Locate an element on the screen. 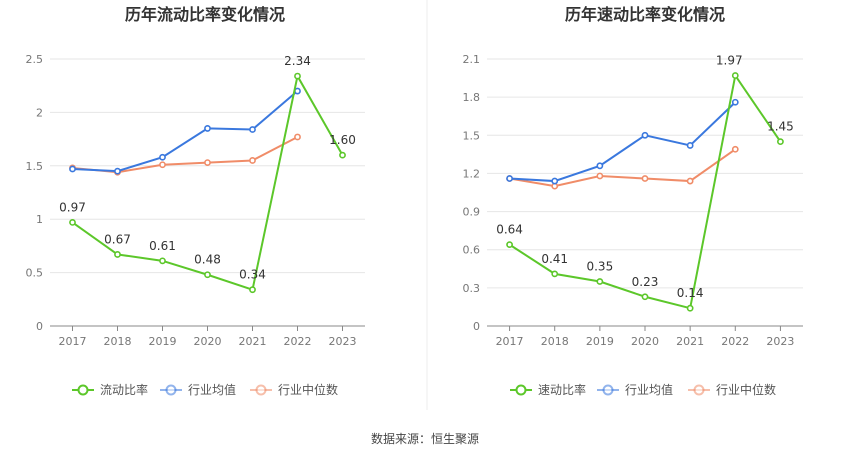 The image size is (850, 458). data-label: 0.34 is located at coordinates (252, 275).